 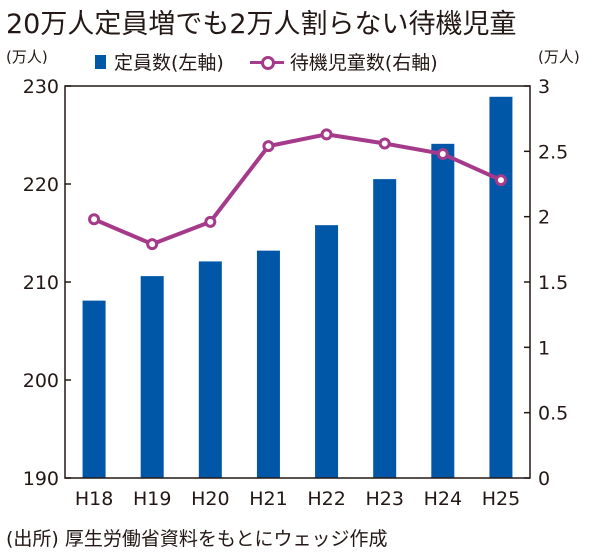 I want to click on source-note: (出所) 厚生労働省資料をもとにウェッジ作成, so click(x=197, y=539).